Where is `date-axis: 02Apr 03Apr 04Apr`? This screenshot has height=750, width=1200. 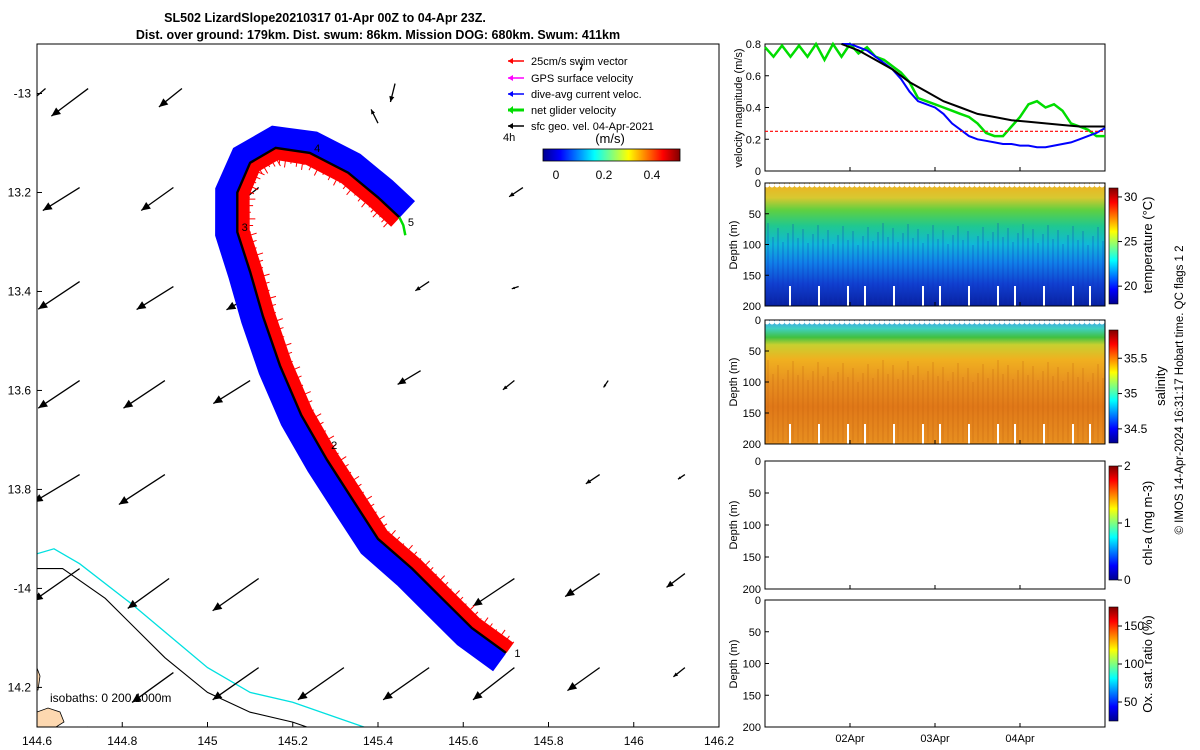
date-axis: 02Apr 03Apr 04Apr is located at coordinates (935, 456).